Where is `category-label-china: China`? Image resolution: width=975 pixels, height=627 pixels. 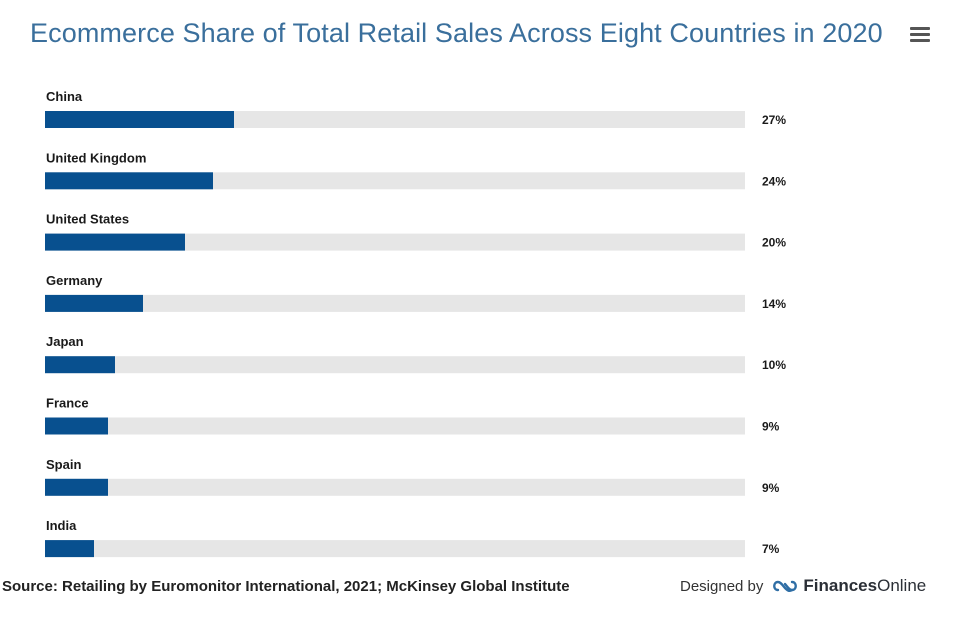 category-label-china: China is located at coordinates (64, 96).